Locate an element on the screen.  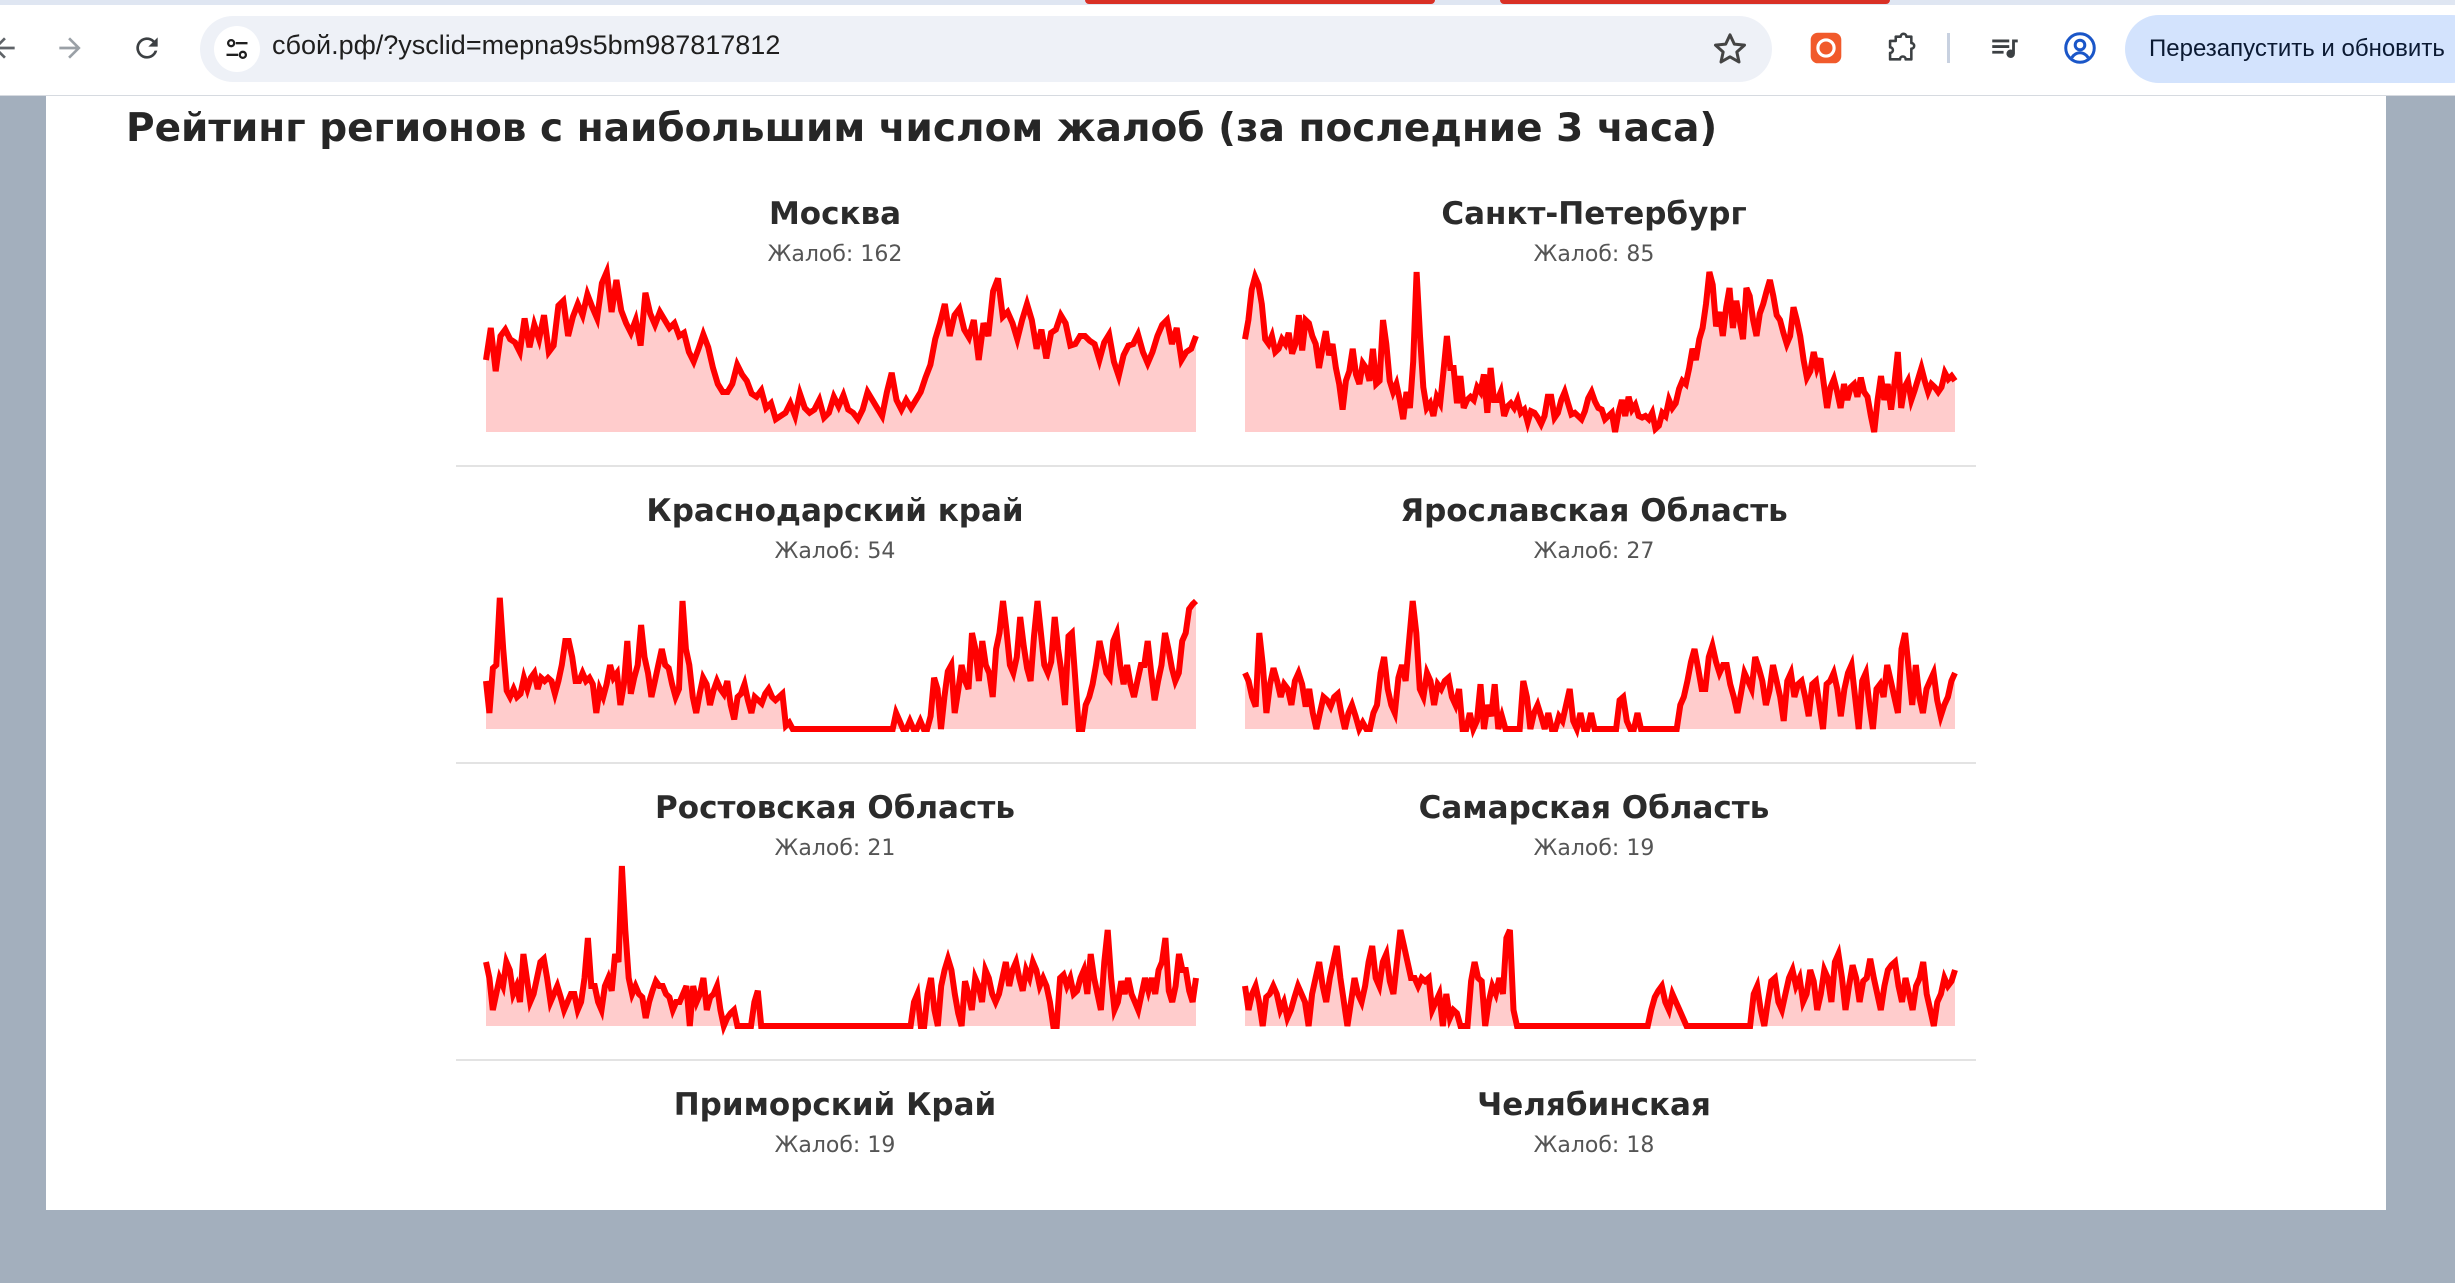
region-card-spb: Санкт-Петербург Жалоб: 85 is located at coordinates (1594, 265).